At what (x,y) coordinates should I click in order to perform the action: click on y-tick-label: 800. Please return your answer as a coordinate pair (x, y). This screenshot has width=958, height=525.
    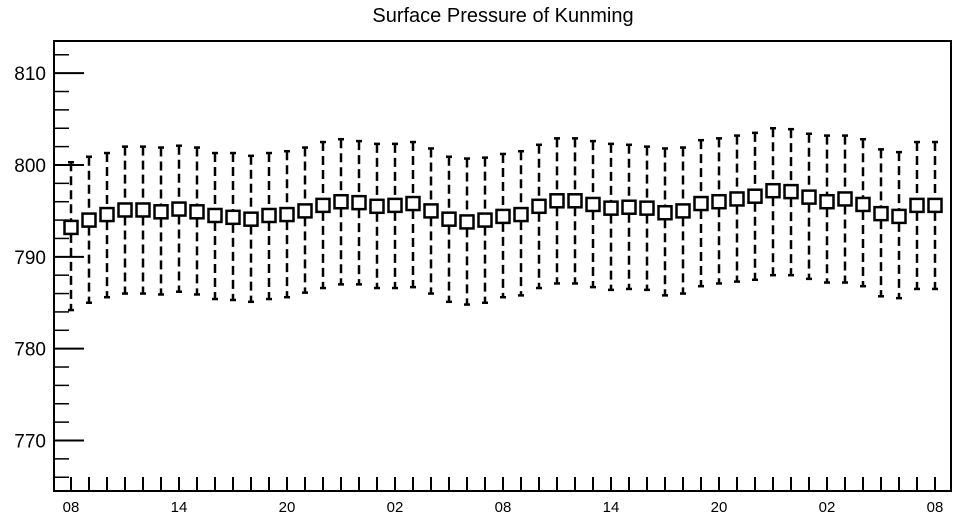
    Looking at the image, I should click on (30, 166).